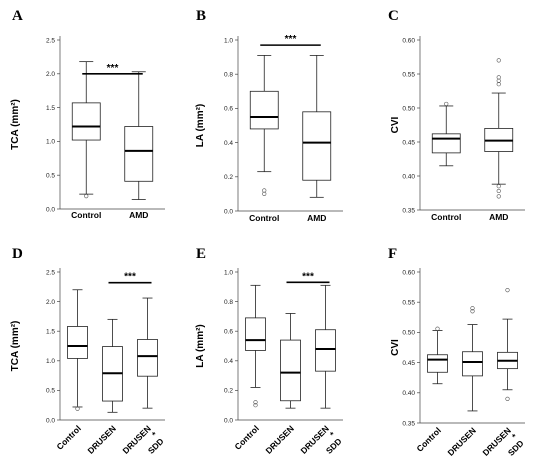  Describe the element at coordinates (156, 446) in the screenshot. I see `category-label-line-d-2-2: SDD` at that location.